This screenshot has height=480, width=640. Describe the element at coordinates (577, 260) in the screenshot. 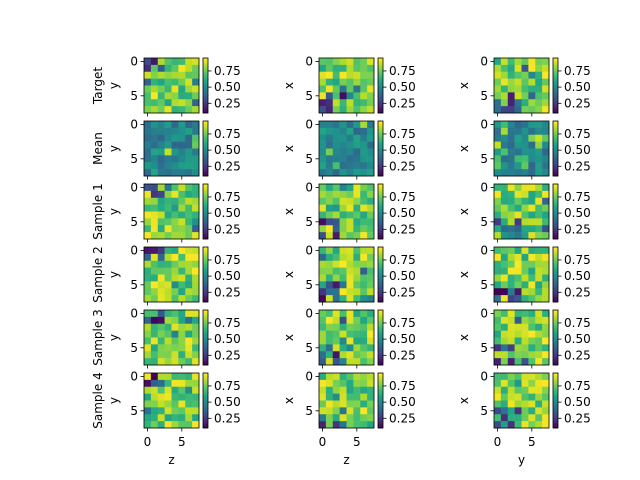

I see `colorbar-tick-label: 0.75` at that location.